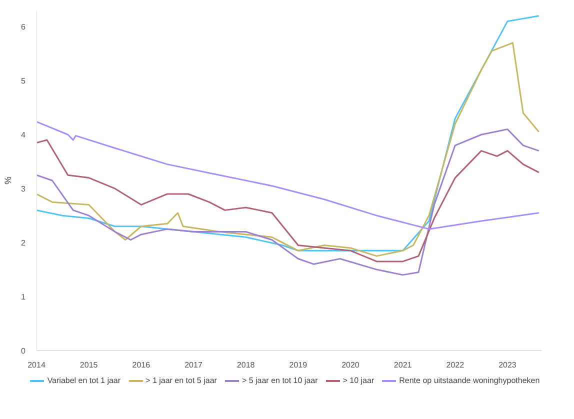  What do you see at coordinates (8, 180) in the screenshot?
I see `y-axis-title: %` at bounding box center [8, 180].